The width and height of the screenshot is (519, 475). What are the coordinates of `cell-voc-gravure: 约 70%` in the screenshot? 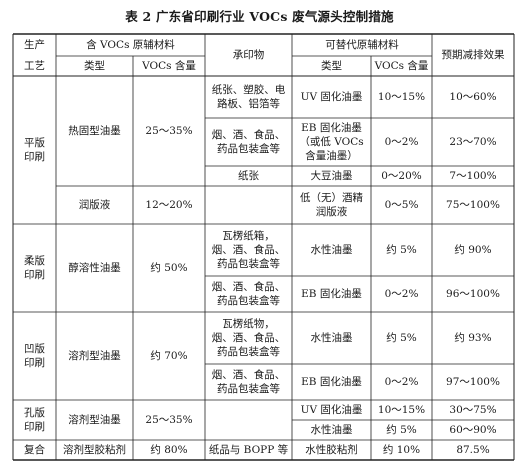 It's located at (169, 356).